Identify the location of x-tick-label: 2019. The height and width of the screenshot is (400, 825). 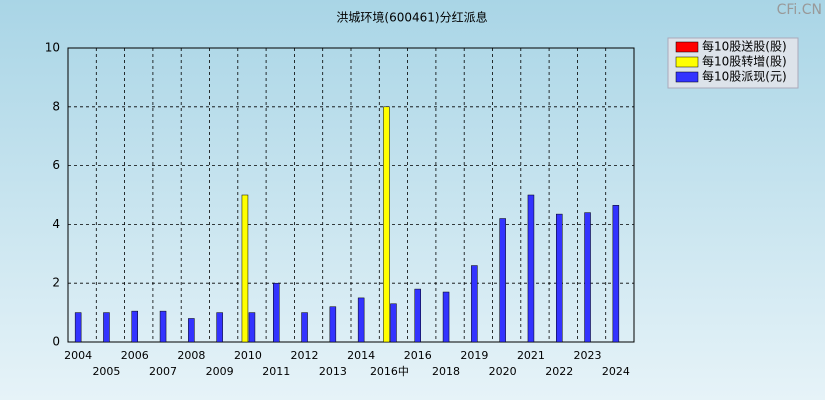
(474, 355).